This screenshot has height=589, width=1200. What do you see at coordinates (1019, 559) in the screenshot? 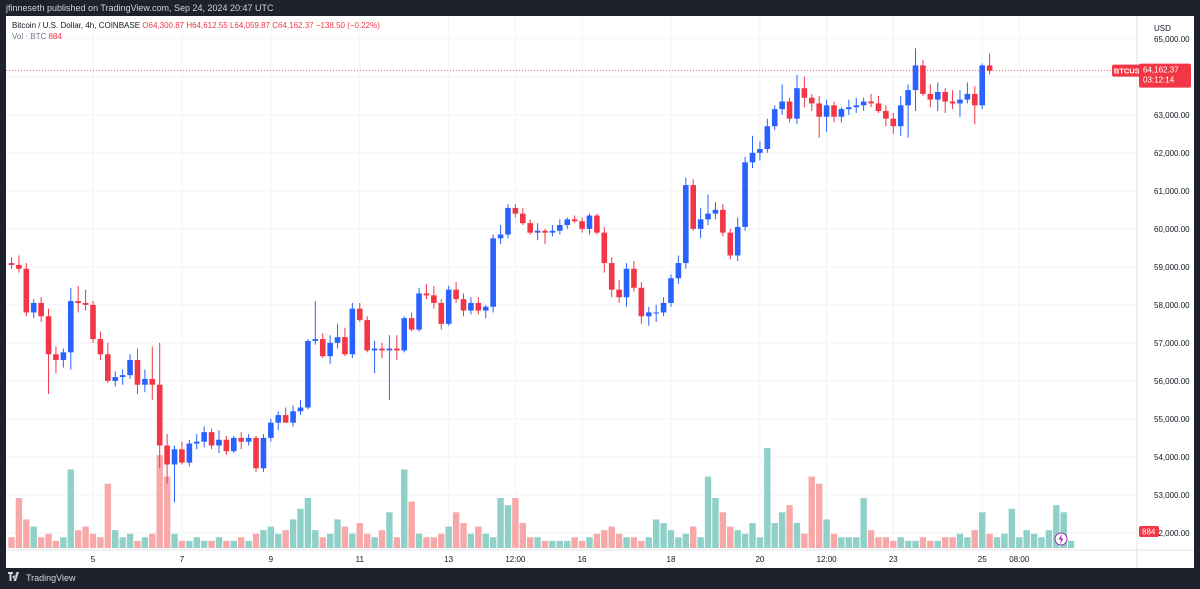
I see `time-tick-label: 08:00` at bounding box center [1019, 559].